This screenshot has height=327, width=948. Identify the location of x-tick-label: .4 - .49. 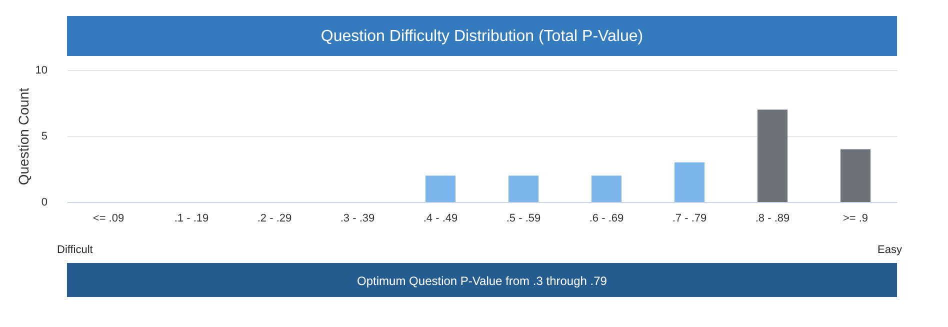
(440, 218).